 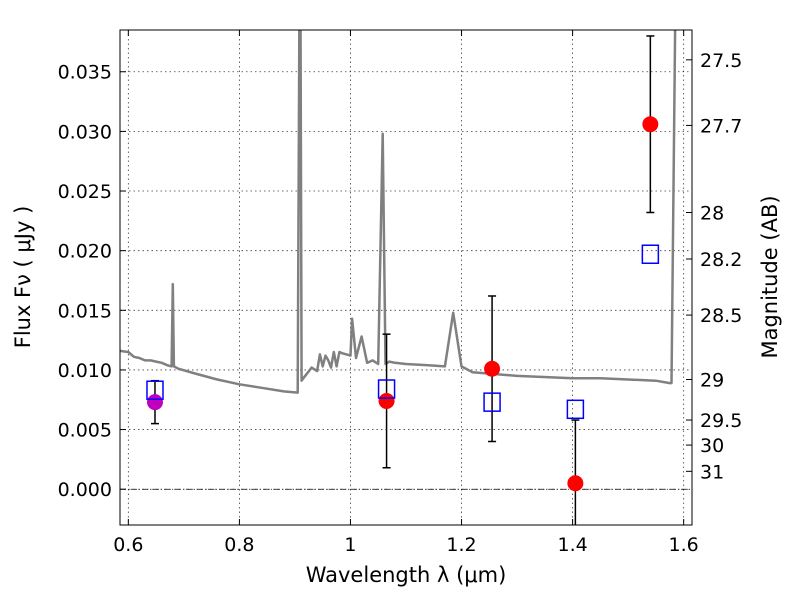 I want to click on right-tick-labels: 27.5 27.7 28 28.2 28.5 29 29.5 30 31, so click(x=721, y=267).